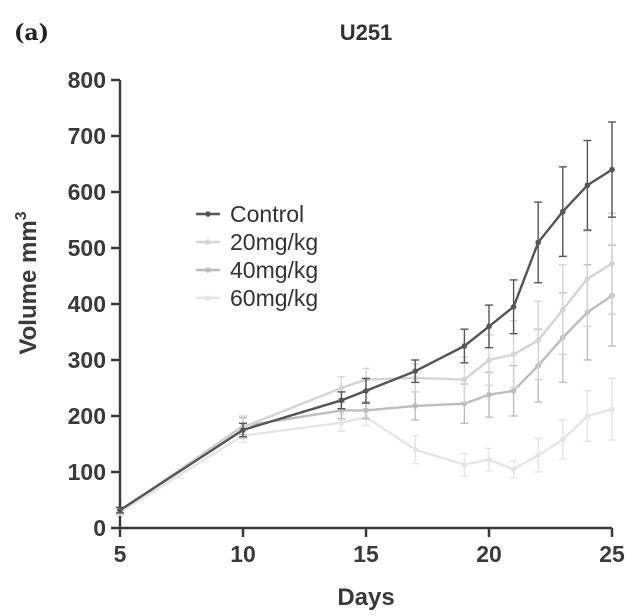  I want to click on y-axis-label: Volume mm3, so click(27, 282).